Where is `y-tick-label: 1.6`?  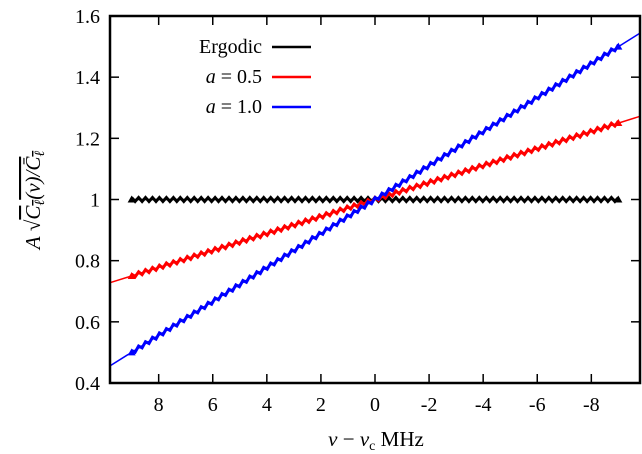
y-tick-label: 1.6 is located at coordinates (87, 17).